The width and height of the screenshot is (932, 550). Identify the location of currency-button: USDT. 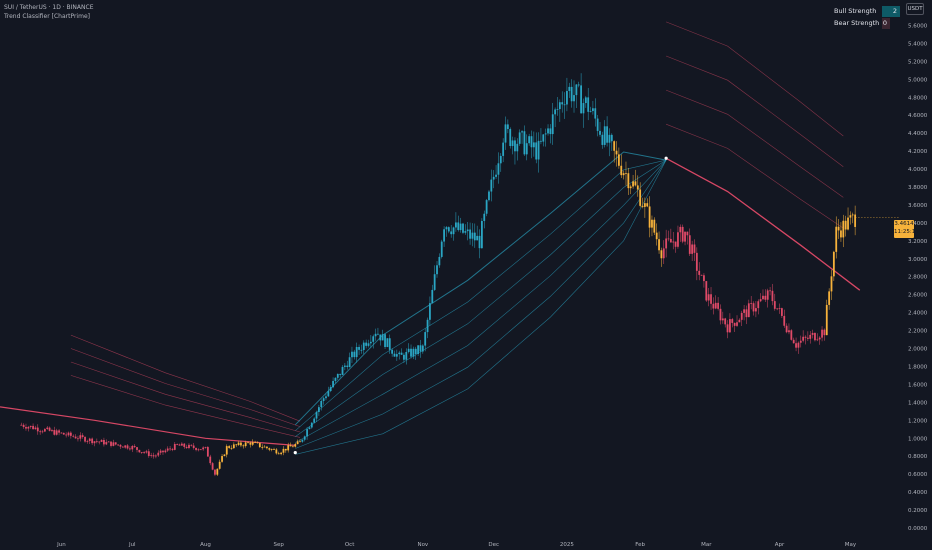
(915, 9).